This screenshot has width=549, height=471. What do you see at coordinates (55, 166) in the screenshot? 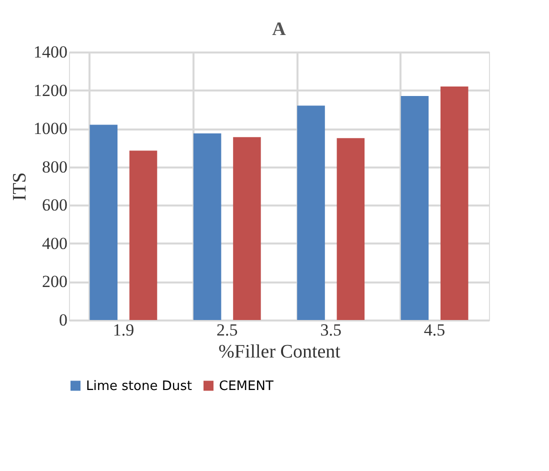
I see `y-tick-label: 800` at bounding box center [55, 166].